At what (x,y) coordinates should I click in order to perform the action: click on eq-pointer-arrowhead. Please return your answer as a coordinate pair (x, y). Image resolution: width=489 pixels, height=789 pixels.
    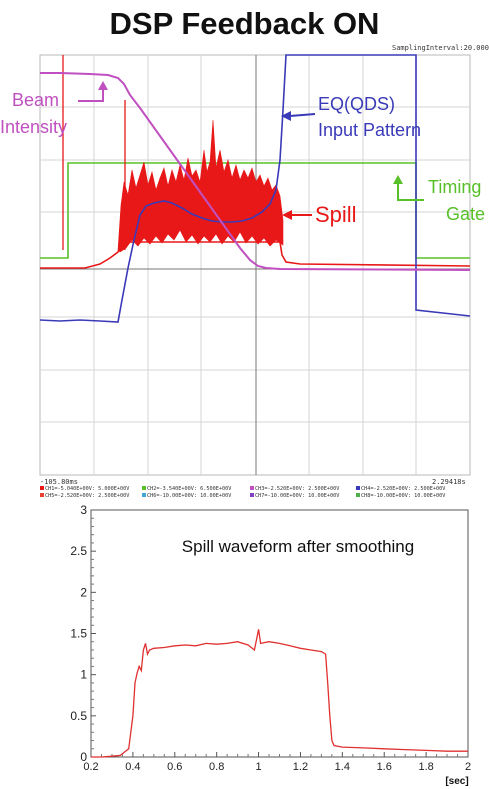
    Looking at the image, I should click on (286, 116).